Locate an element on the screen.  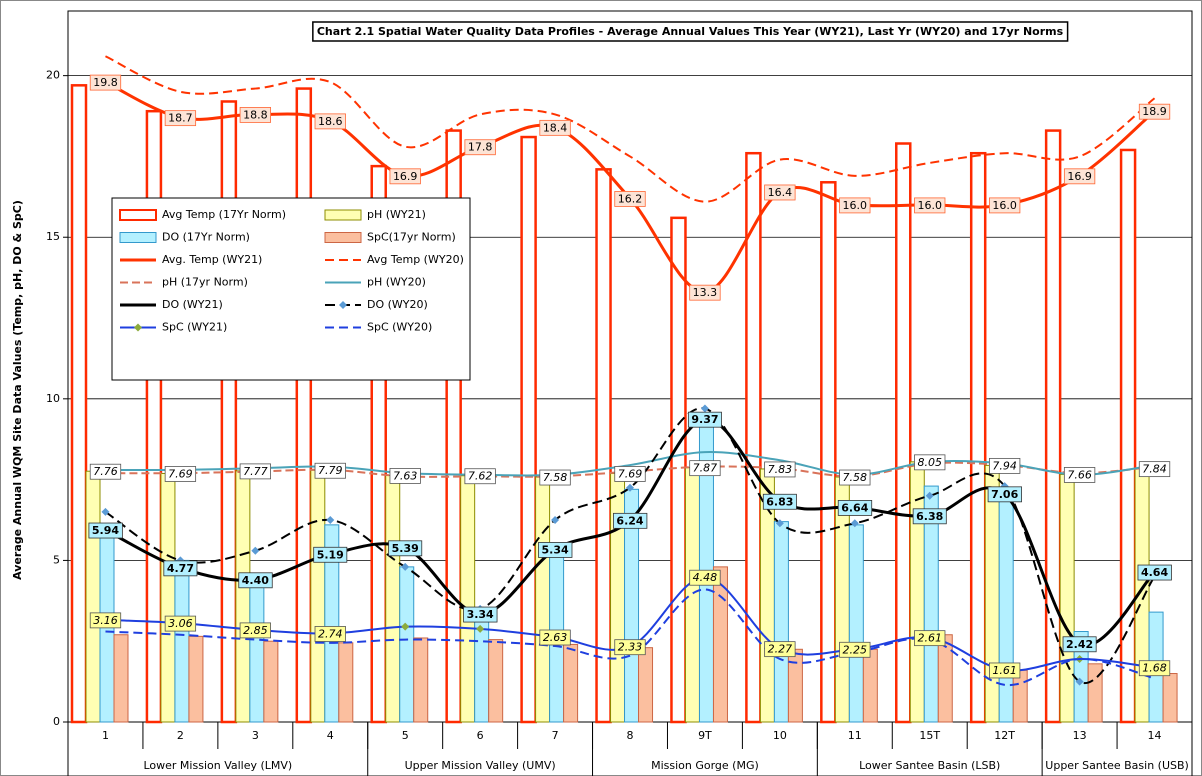
data-label: 5.34 is located at coordinates (554, 549).